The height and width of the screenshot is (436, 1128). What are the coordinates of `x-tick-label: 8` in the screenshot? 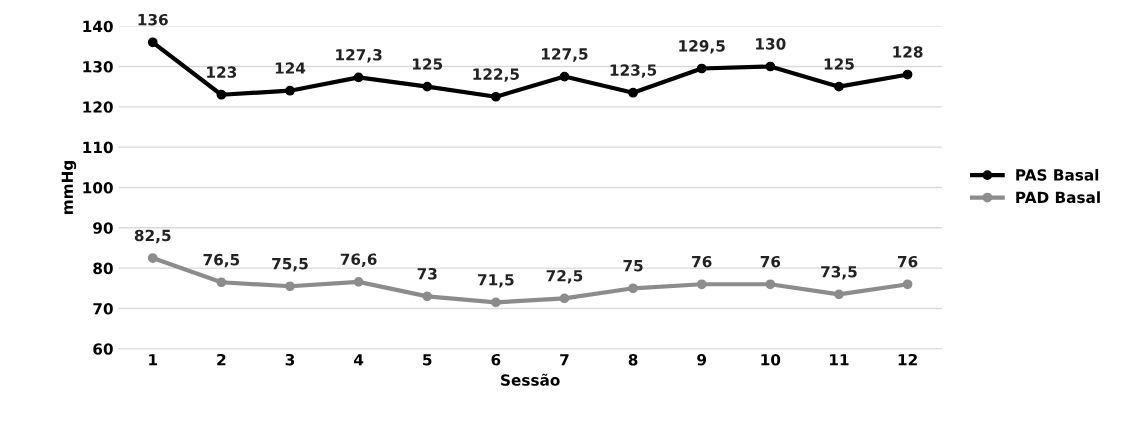 It's located at (633, 359).